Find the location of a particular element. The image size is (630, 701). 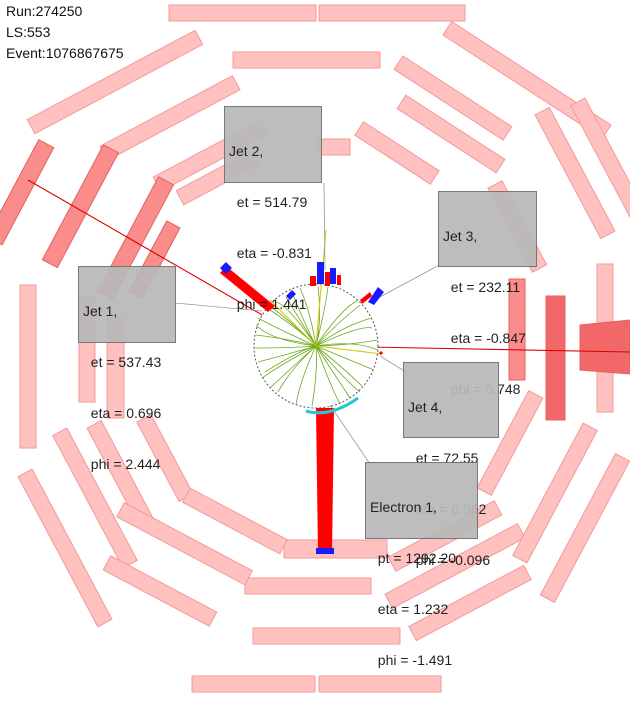

jet-3-title: Jet 3, is located at coordinates (460, 236).